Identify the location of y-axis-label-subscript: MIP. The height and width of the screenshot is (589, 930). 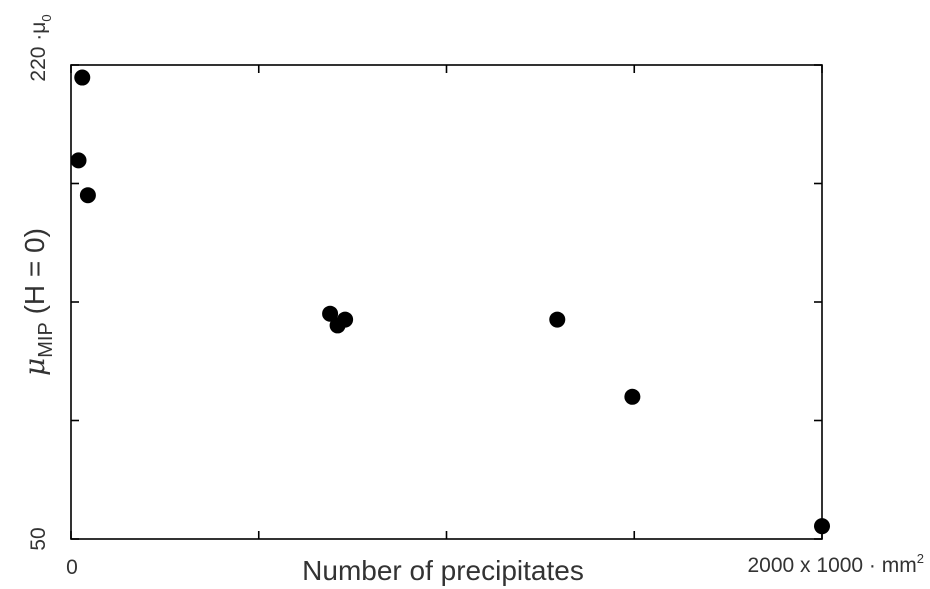
(46, 340).